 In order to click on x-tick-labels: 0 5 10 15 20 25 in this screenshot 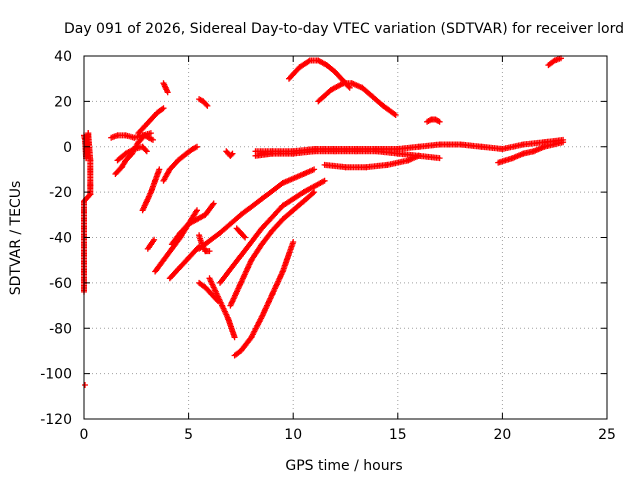, I will do `click(348, 435)`.